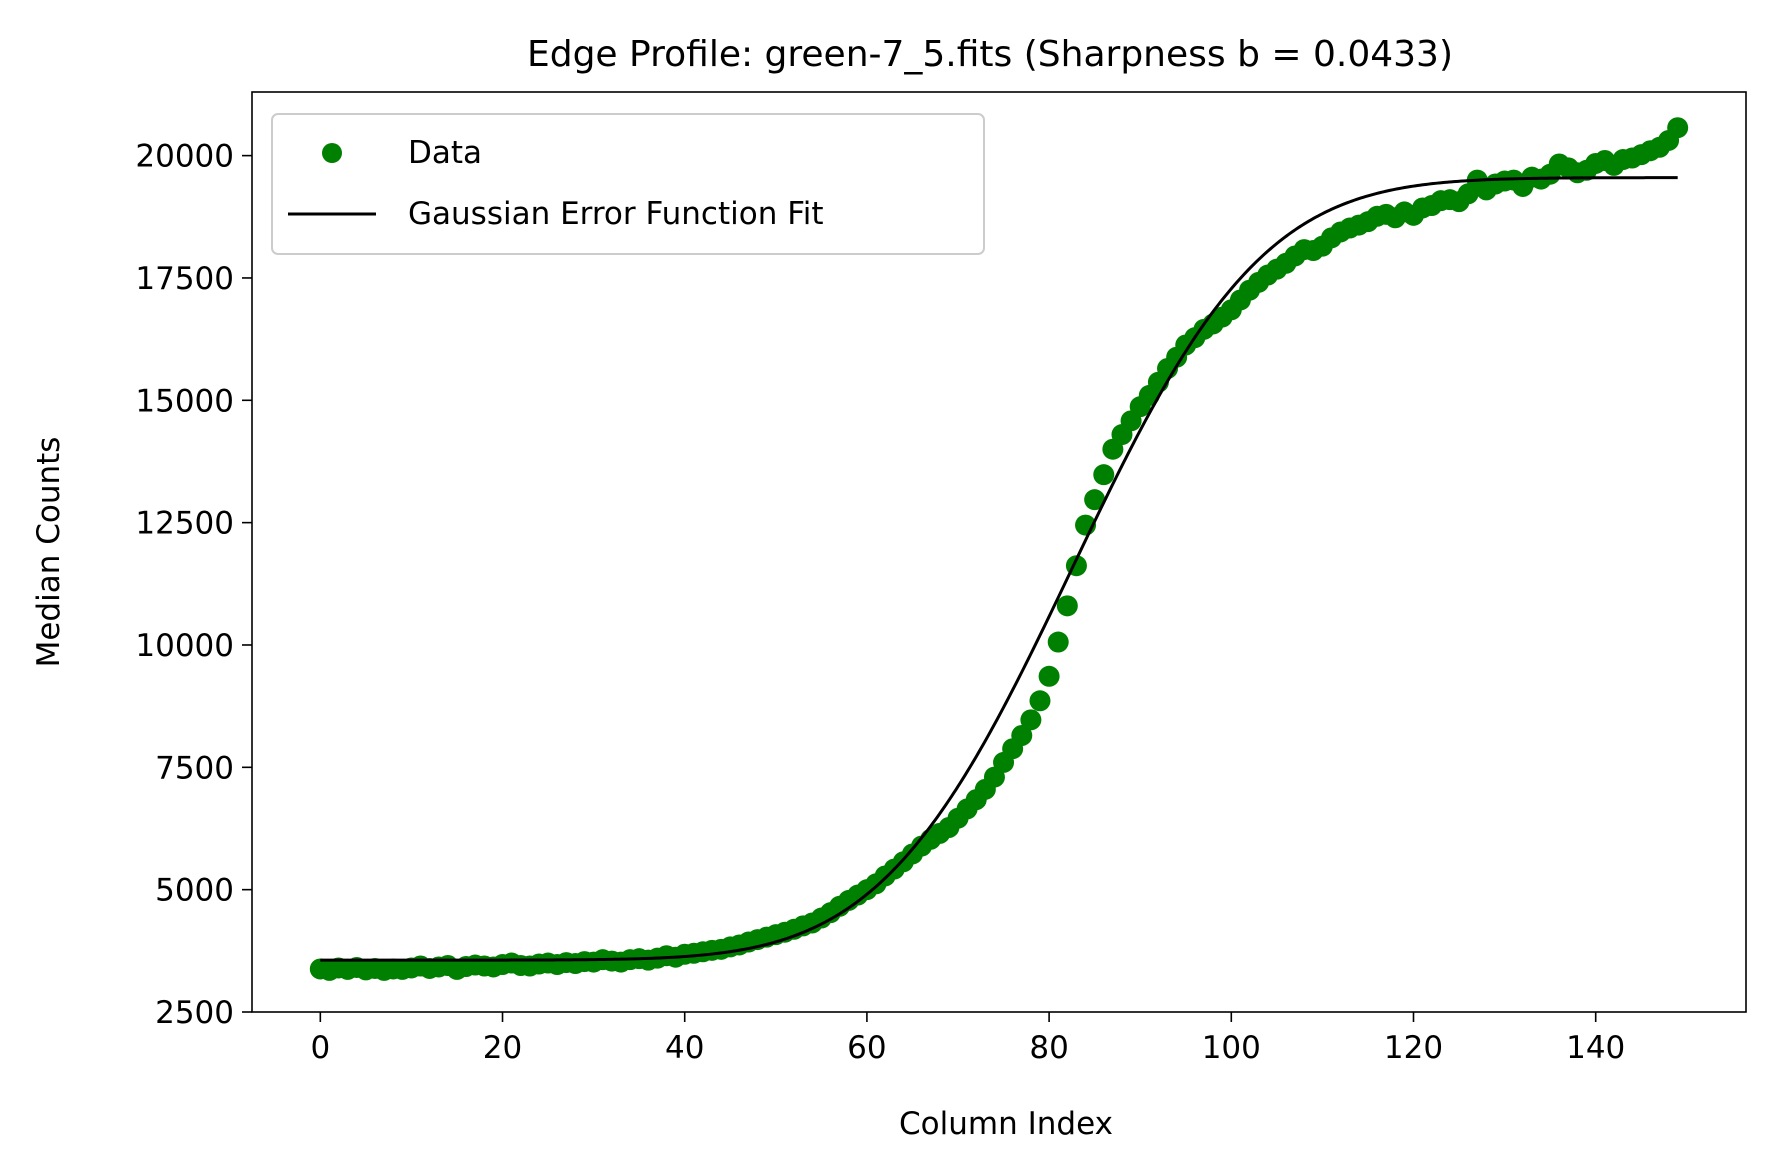 The image size is (1770, 1166). I want to click on x-tick-label: 0, so click(320, 1048).